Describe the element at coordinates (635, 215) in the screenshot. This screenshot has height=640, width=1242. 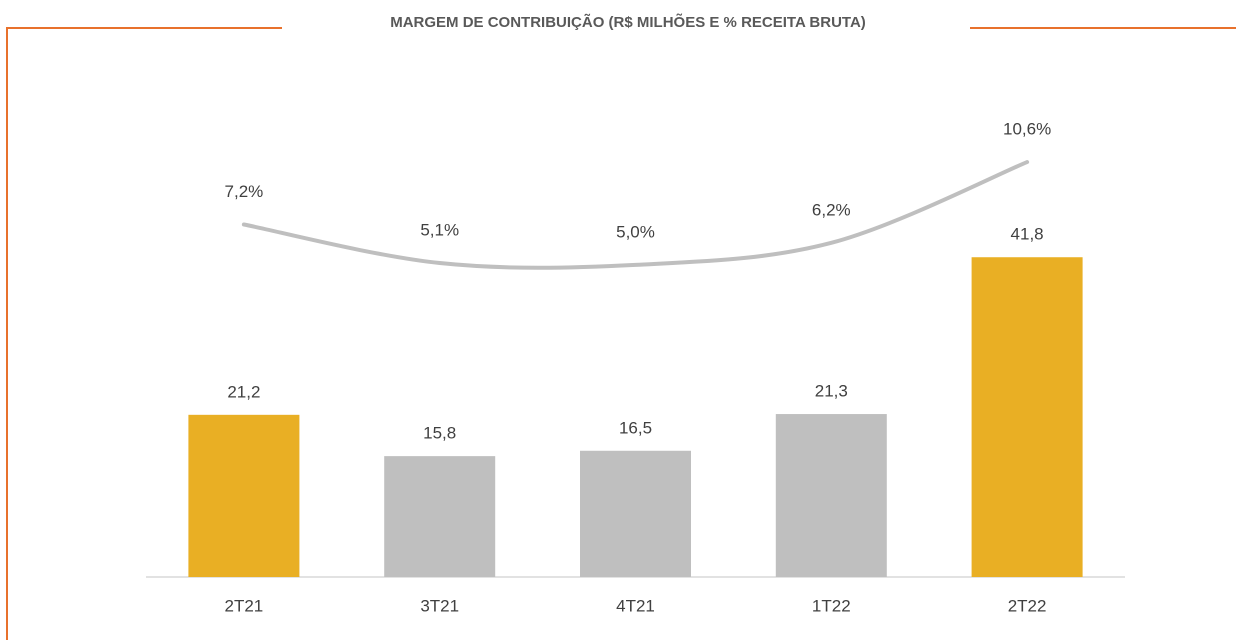
I see `line` at that location.